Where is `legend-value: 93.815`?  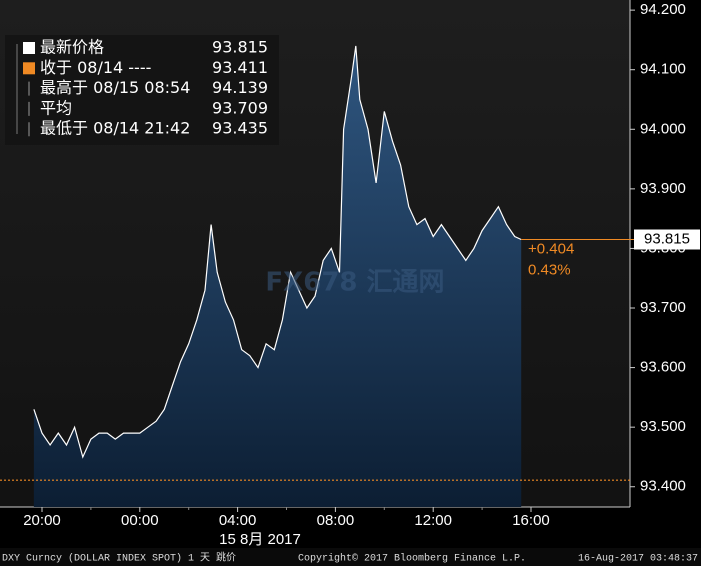
legend-value: 93.815 is located at coordinates (240, 47).